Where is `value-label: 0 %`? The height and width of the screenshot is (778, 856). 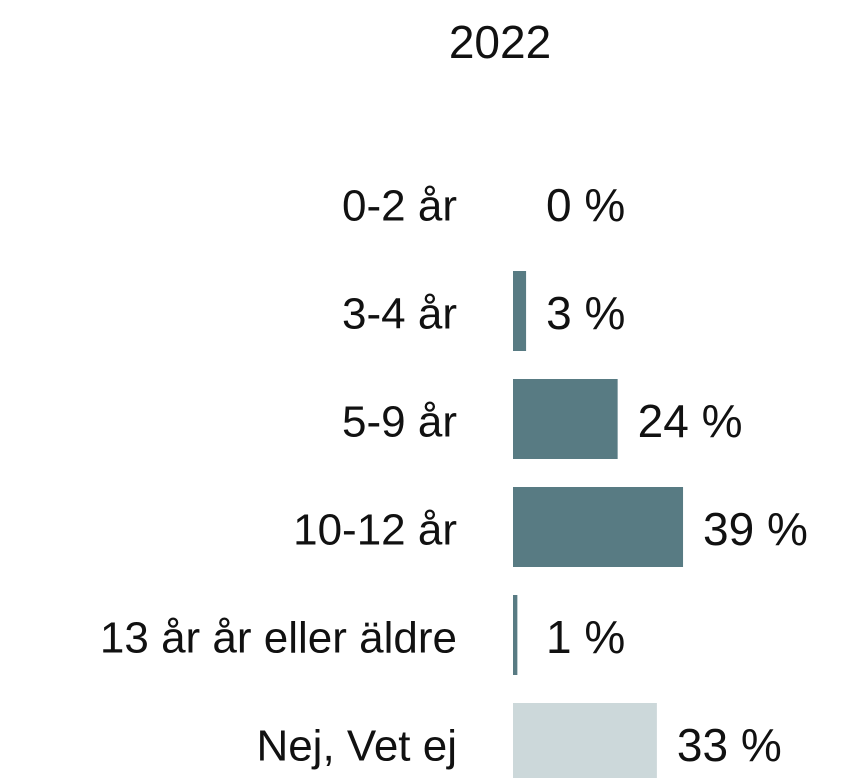
value-label: 0 % is located at coordinates (585, 205).